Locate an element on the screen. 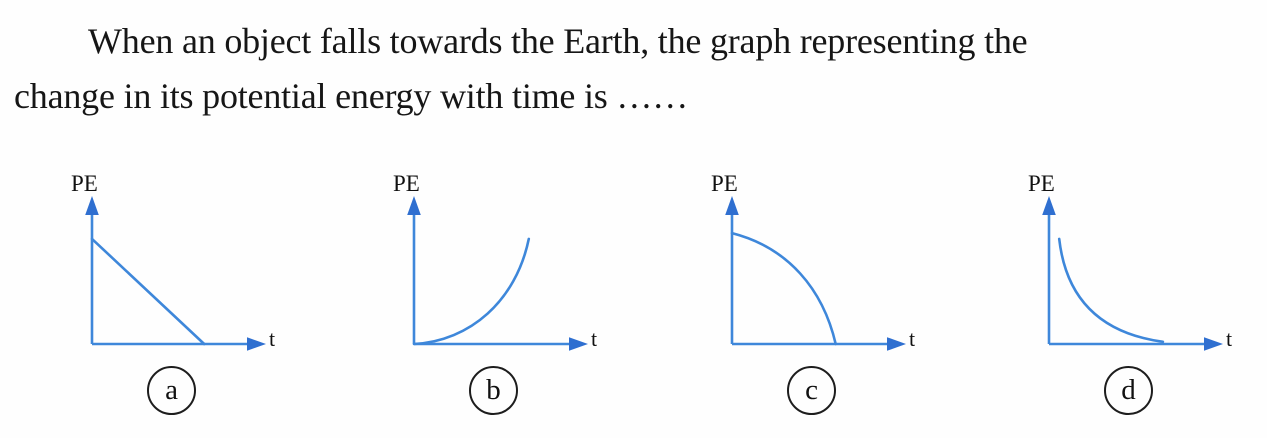 The image size is (1267, 438). graph-a-plot is located at coordinates (175, 273).